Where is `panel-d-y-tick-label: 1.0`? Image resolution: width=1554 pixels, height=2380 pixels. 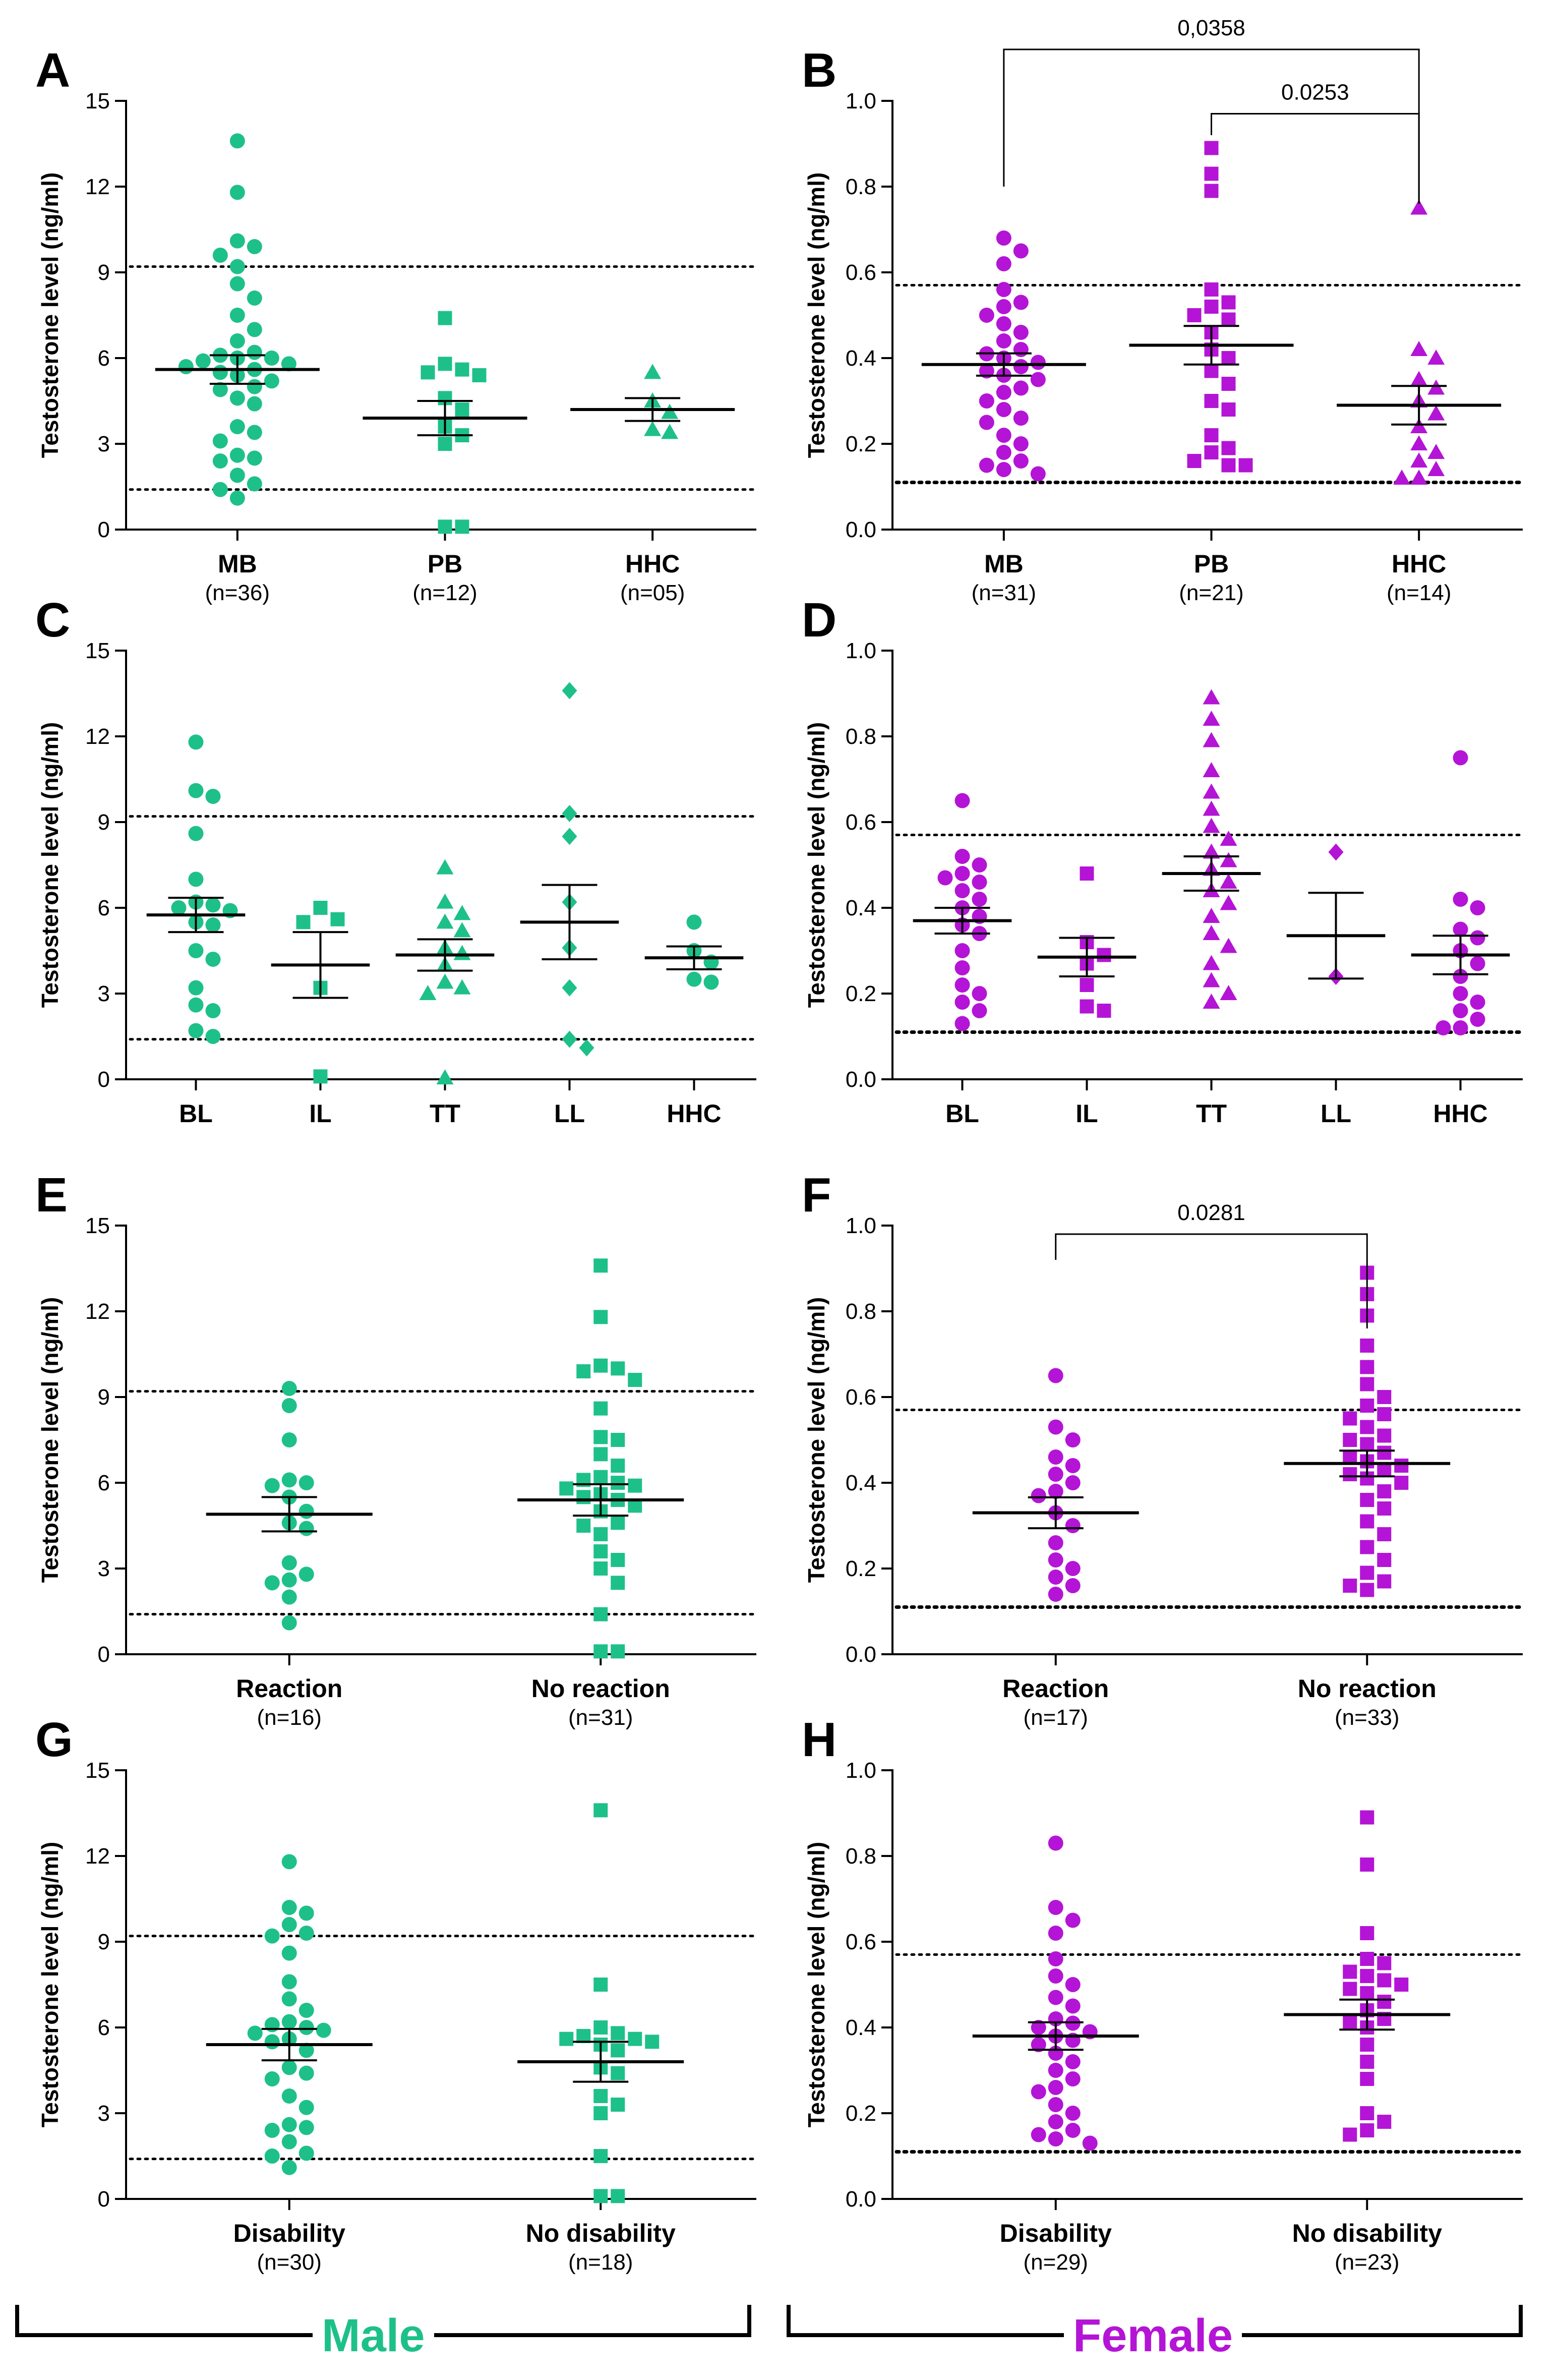 panel-d-y-tick-label: 1.0 is located at coordinates (861, 650).